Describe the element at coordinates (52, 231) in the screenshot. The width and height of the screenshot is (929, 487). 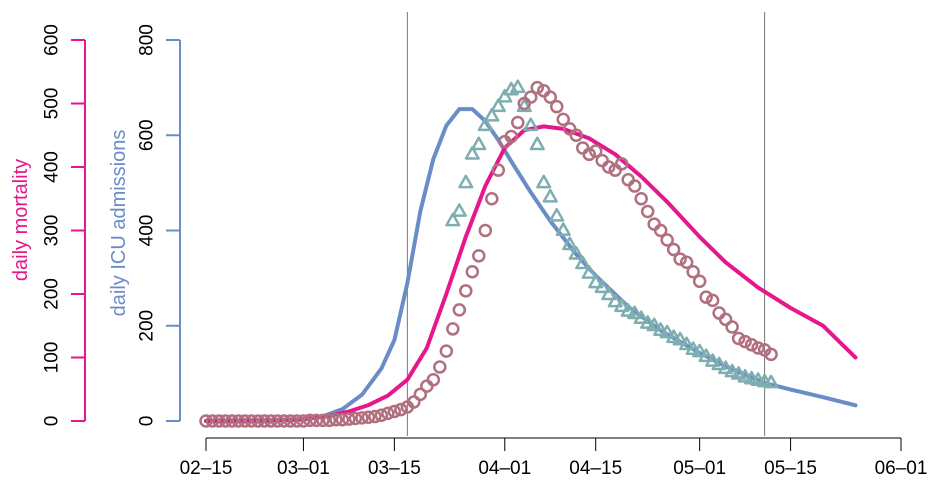
I see `outer-axis-tick-label: 300` at that location.